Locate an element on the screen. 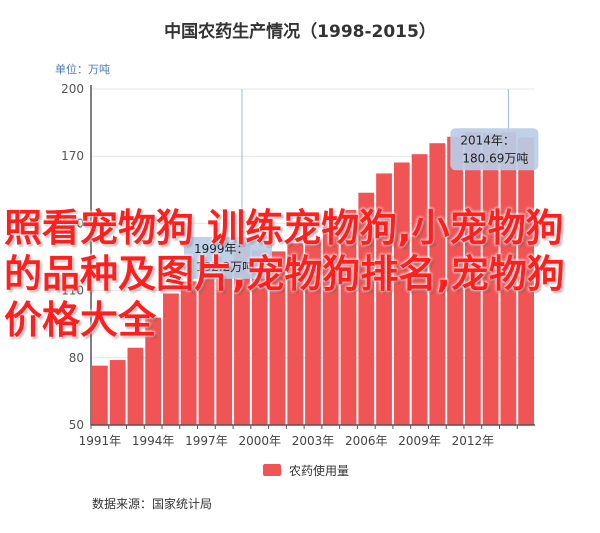 The height and width of the screenshot is (533, 600). y-tick-label: 200 is located at coordinates (72, 89).